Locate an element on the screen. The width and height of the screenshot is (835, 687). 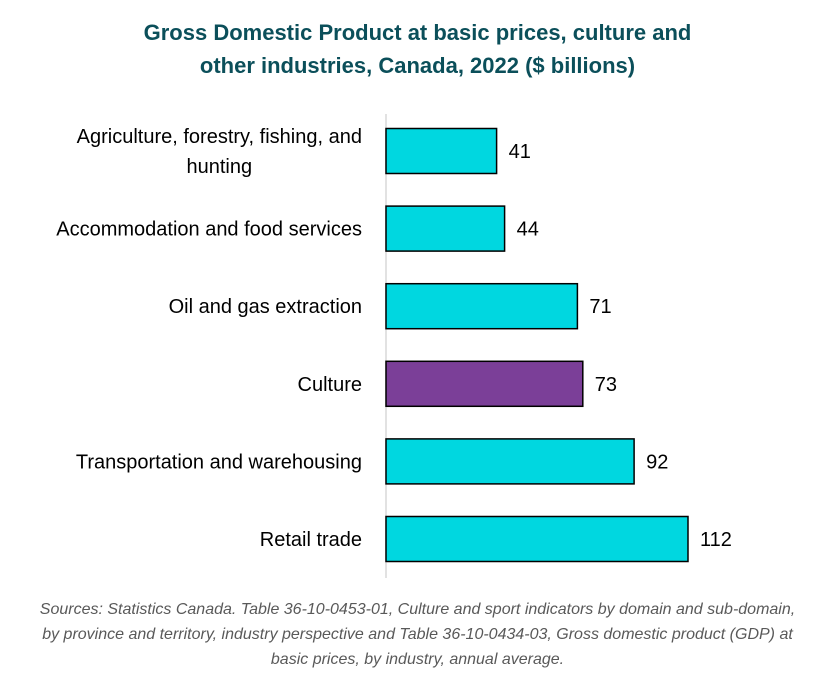
category-label-5: Retail trade is located at coordinates (311, 540).